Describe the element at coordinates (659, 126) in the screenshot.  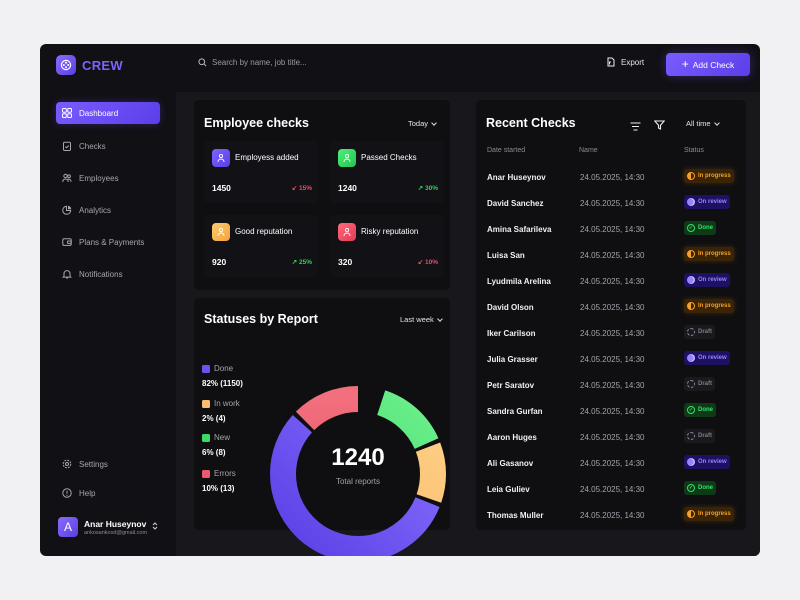
I see `filter-icon` at that location.